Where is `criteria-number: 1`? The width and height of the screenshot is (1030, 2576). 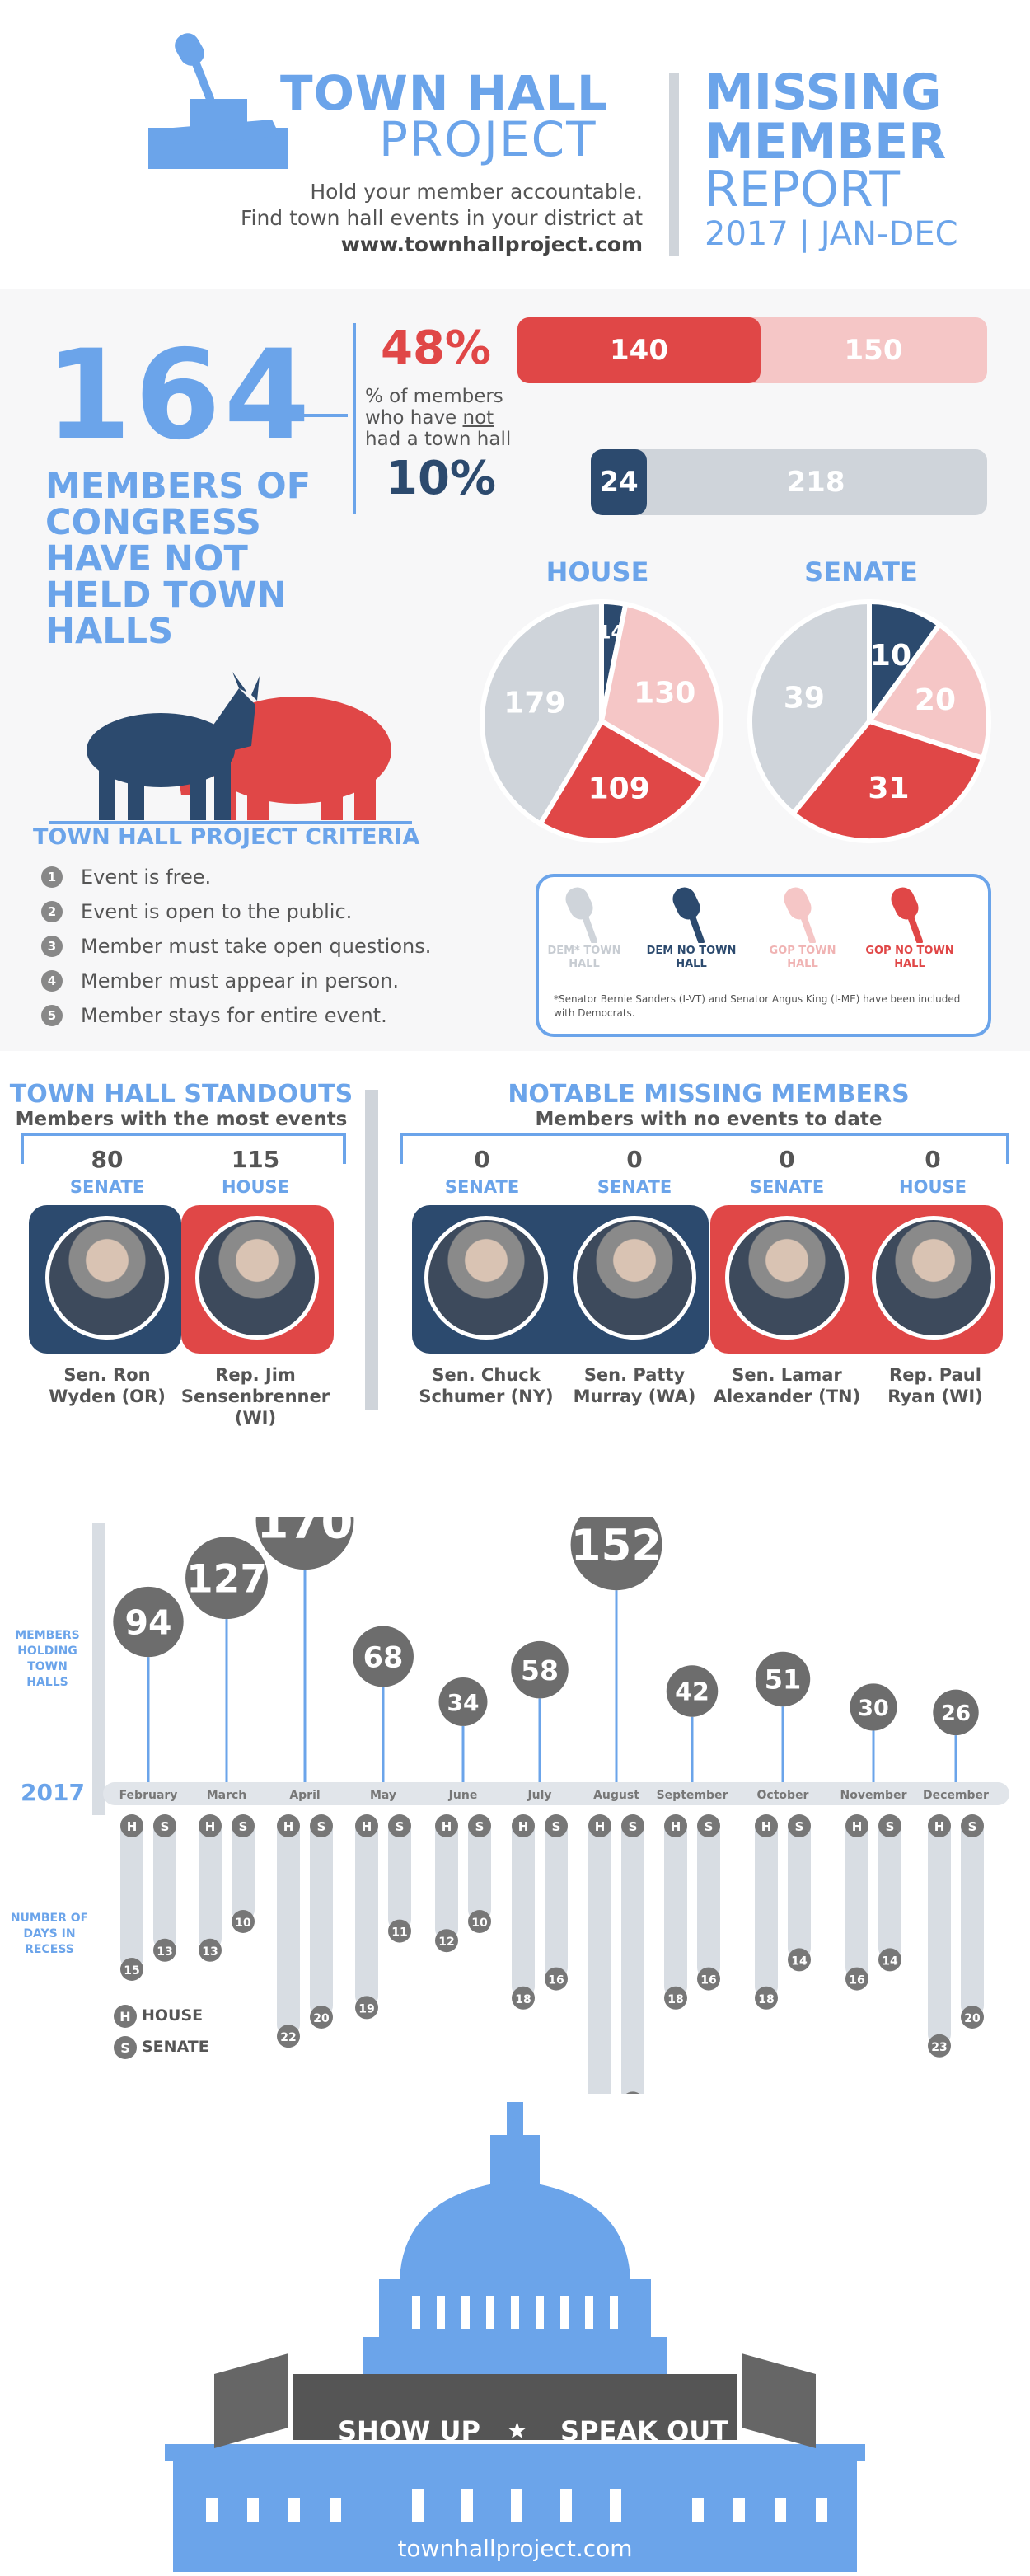
criteria-number: 1 is located at coordinates (52, 877).